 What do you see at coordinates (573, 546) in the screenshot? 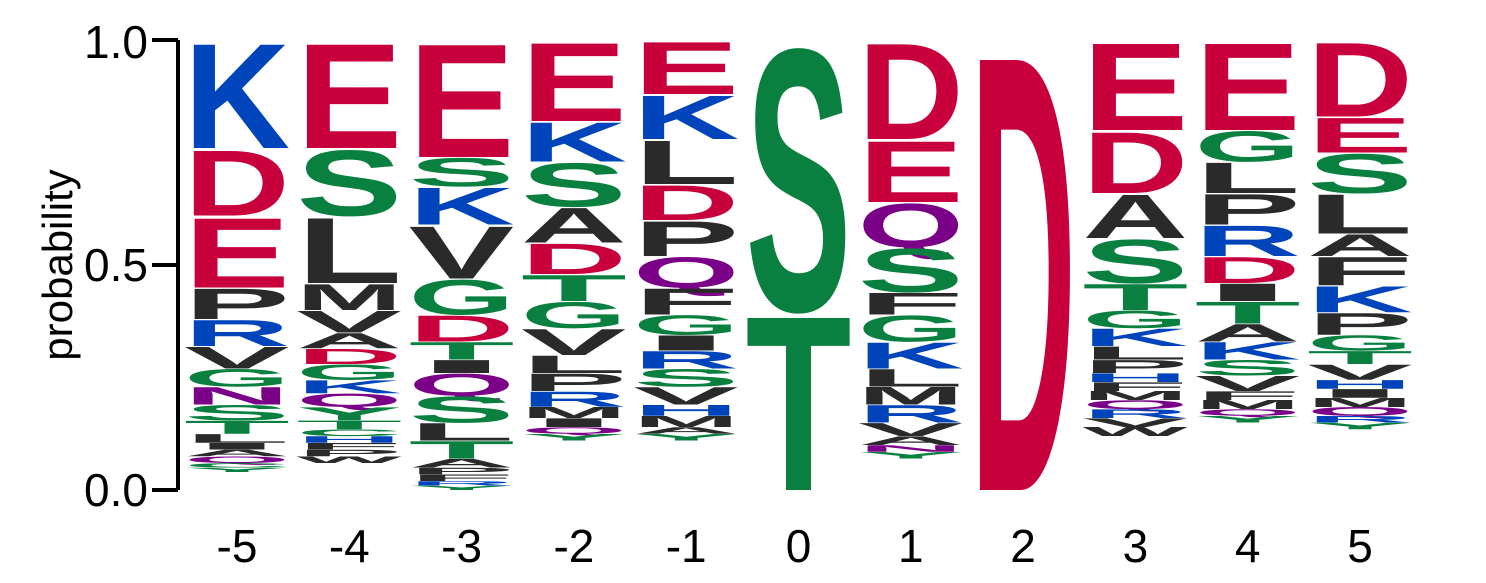
I see `x-tick-label: -2` at bounding box center [573, 546].